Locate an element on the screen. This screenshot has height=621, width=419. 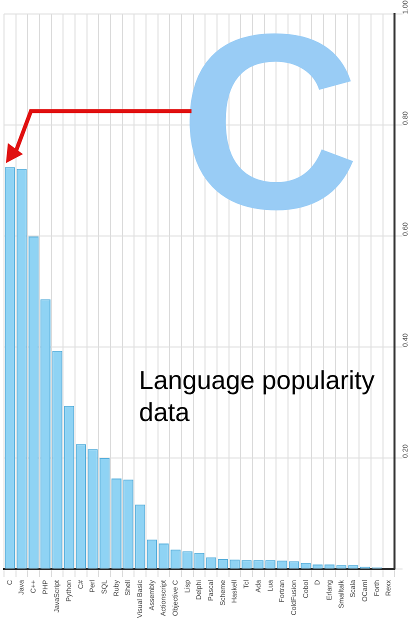
annotation: Language popularity data is located at coordinates (257, 396).